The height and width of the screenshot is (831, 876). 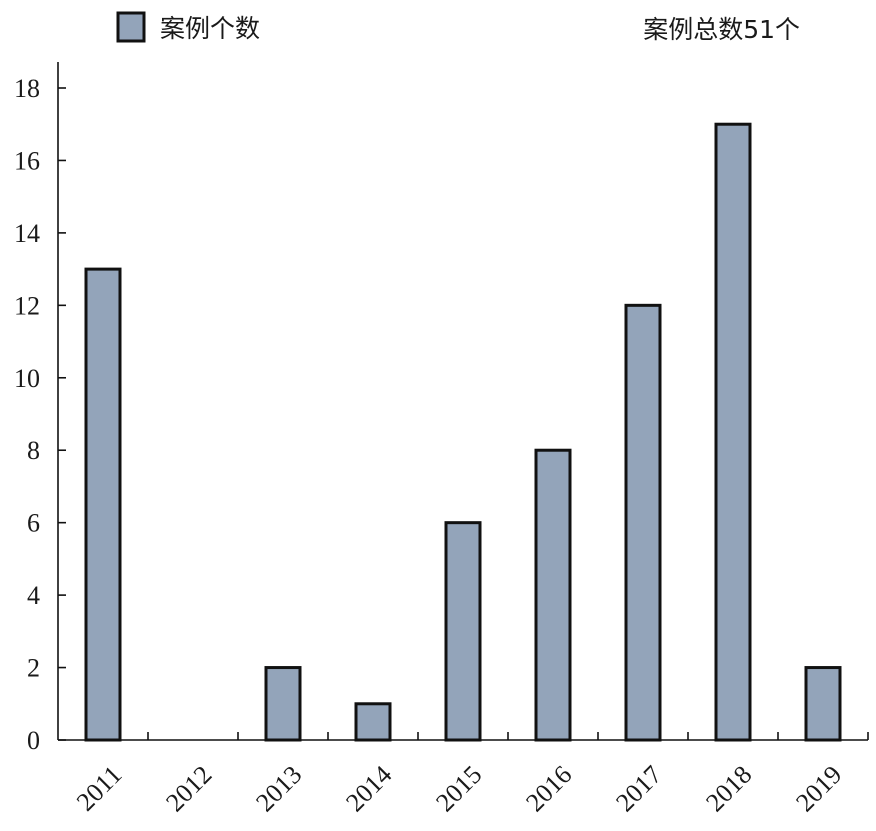 What do you see at coordinates (733, 432) in the screenshot?
I see `bar-2018` at bounding box center [733, 432].